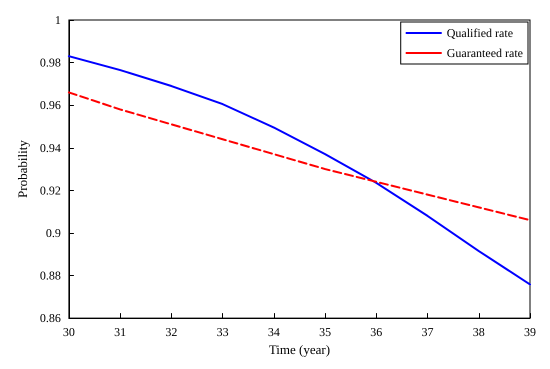  I want to click on y-tick-label: 0.98, so click(50, 63).